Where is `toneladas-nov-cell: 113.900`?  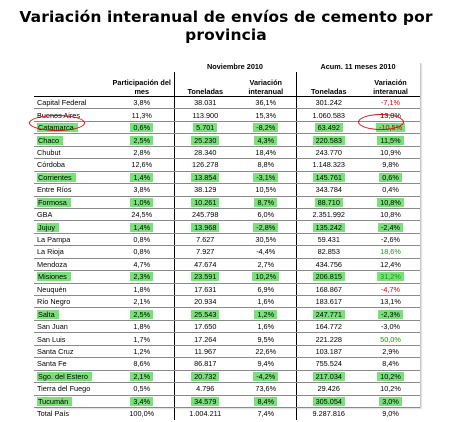
toneladas-nov-cell: 113.900 is located at coordinates (205, 115).